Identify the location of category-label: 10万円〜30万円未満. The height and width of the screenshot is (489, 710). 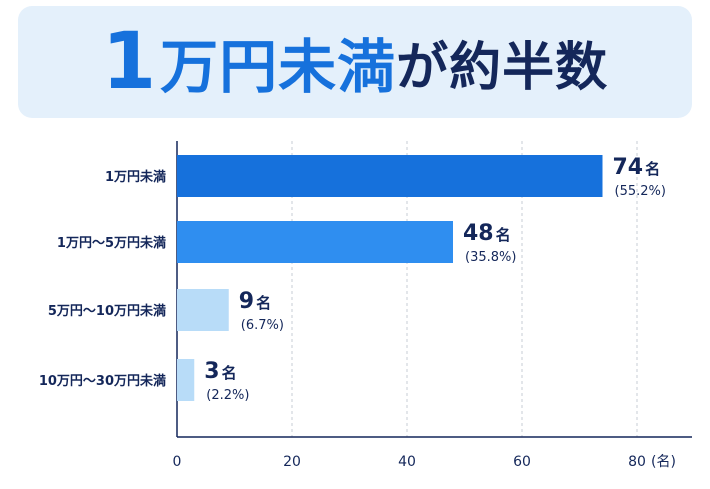
(102, 381).